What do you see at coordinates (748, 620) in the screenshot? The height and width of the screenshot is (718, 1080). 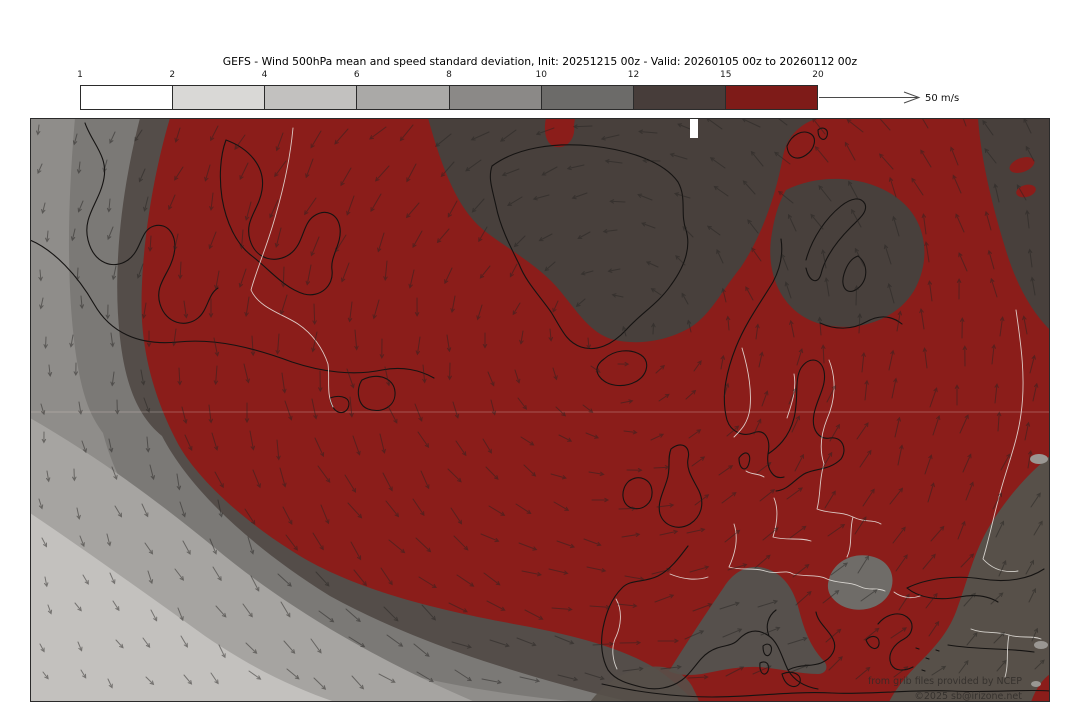 I see `italy-mediterranean-dark-region` at bounding box center [748, 620].